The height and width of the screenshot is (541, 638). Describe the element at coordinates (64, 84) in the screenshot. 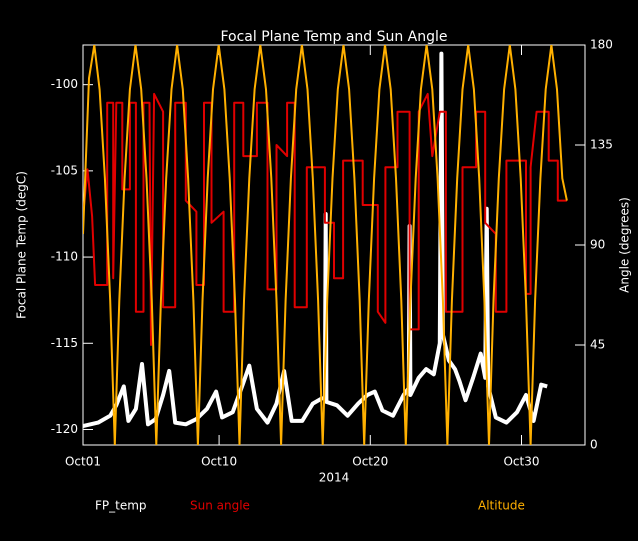

I see `y-tick-label: -100` at that location.